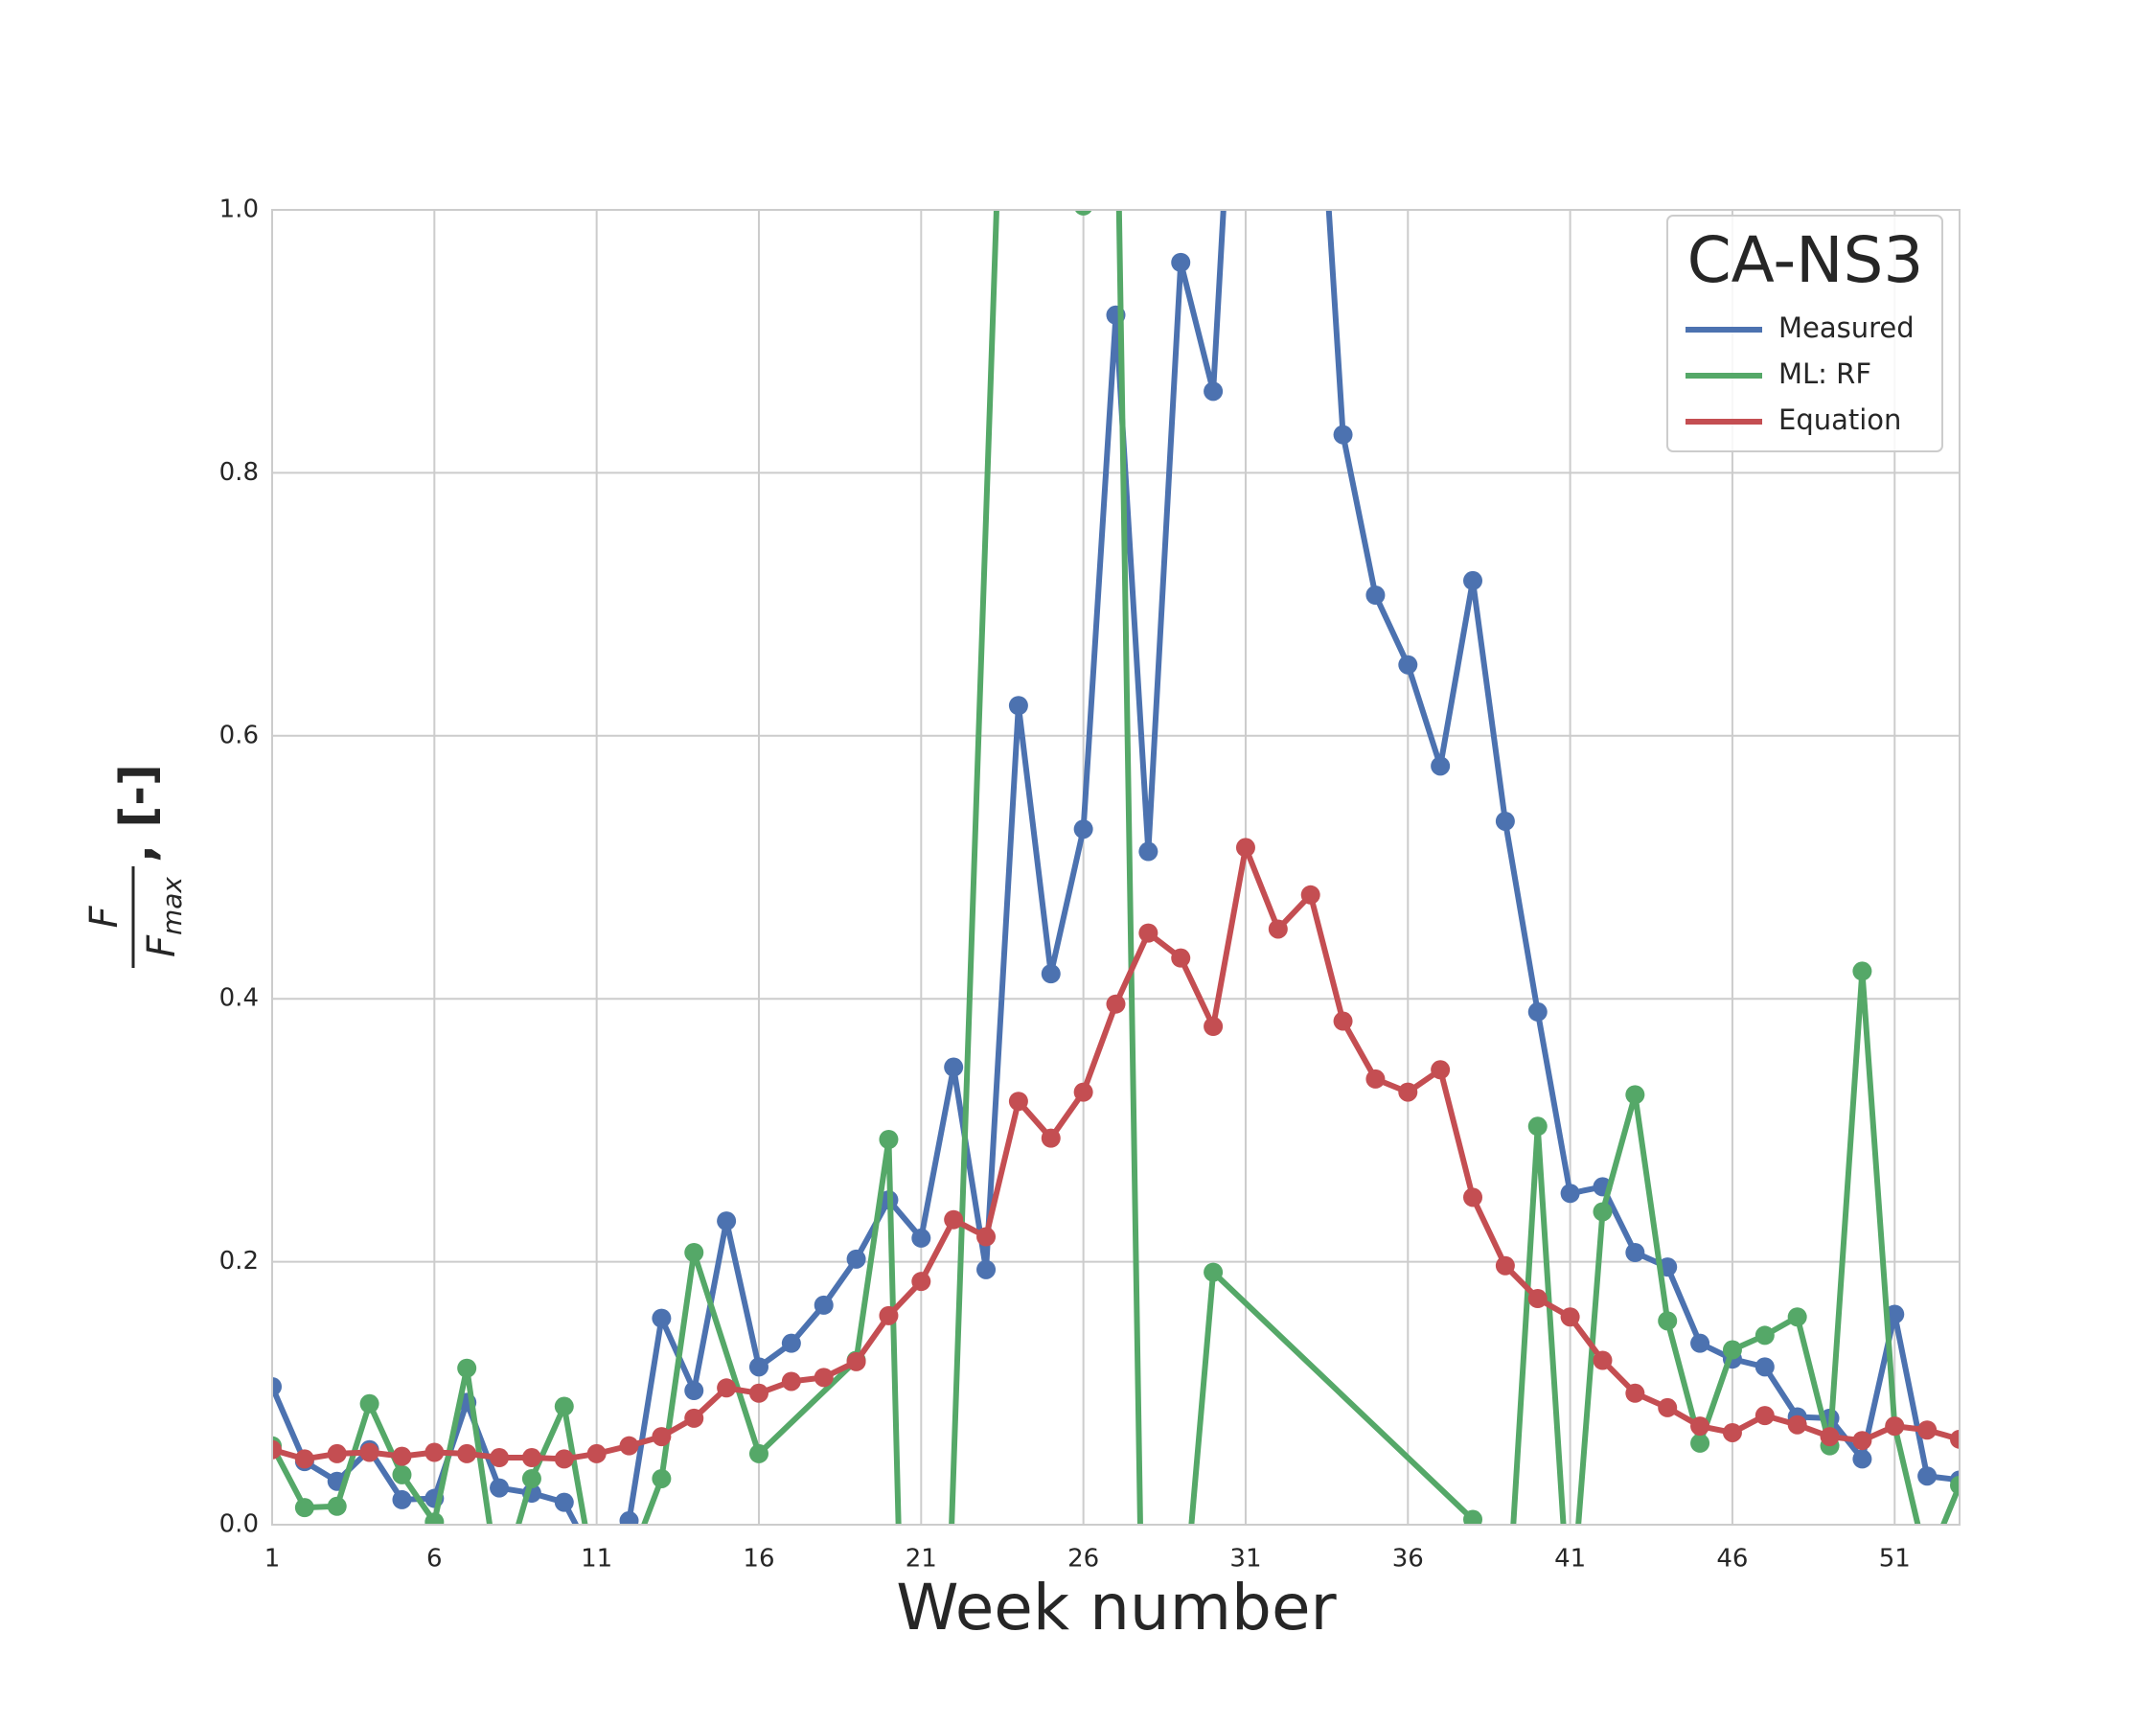 The image size is (2156, 1725). I want to click on y-tick-label: 1.0, so click(239, 210).